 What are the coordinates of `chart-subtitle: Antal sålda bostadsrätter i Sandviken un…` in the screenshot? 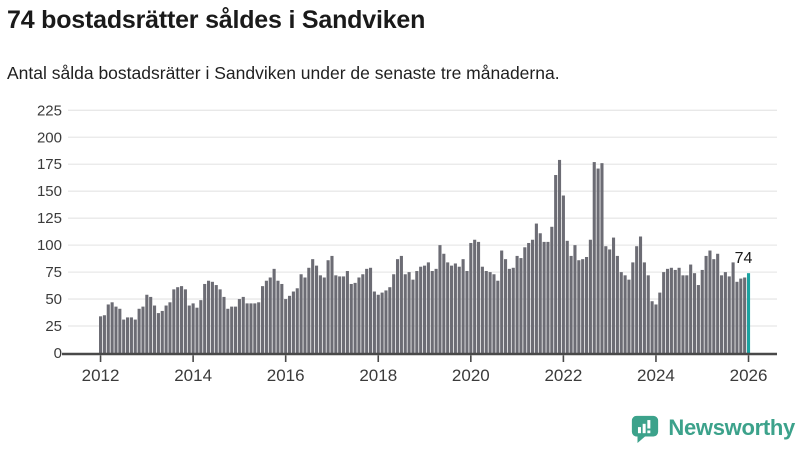 It's located at (283, 73).